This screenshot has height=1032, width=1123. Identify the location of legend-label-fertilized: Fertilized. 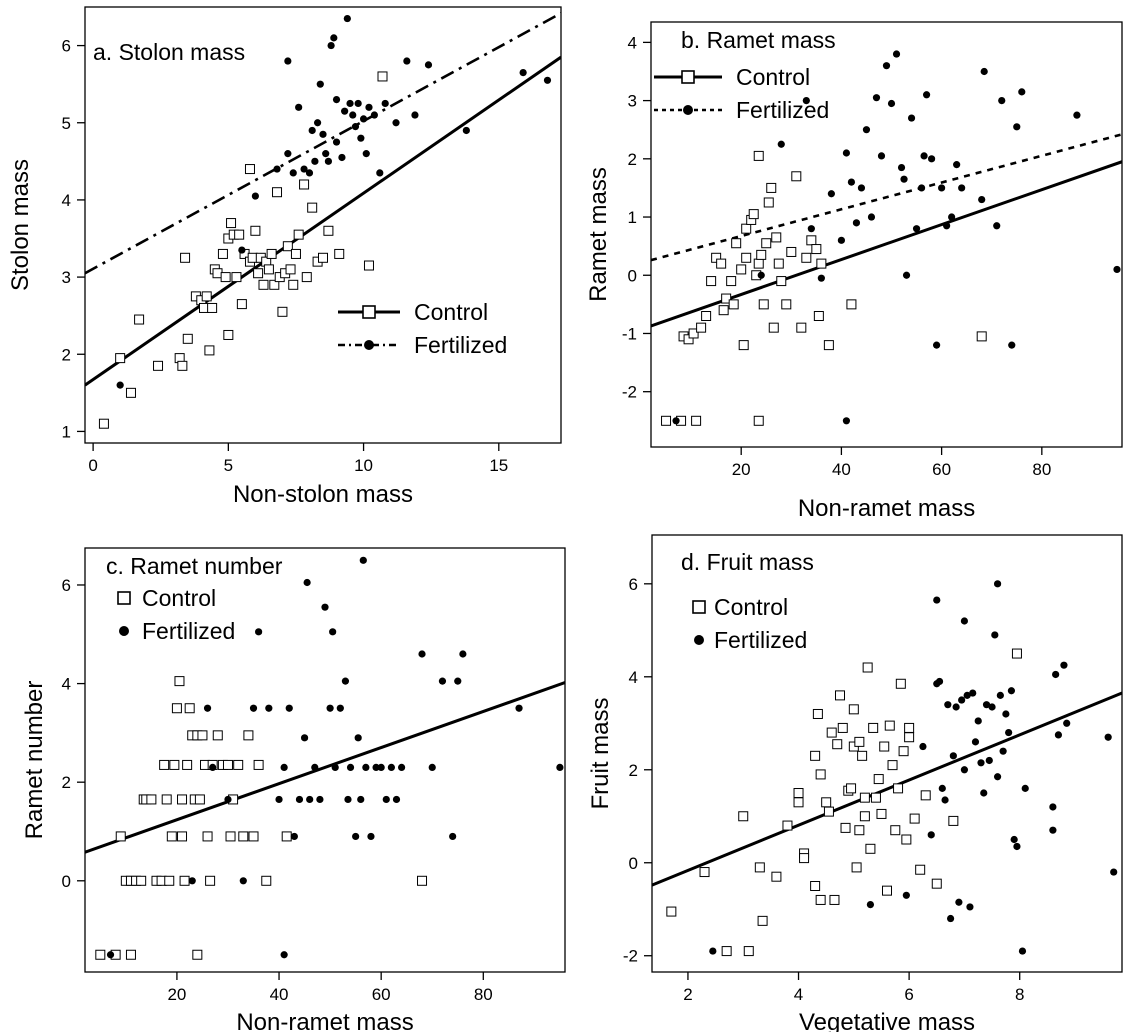
(460, 345).